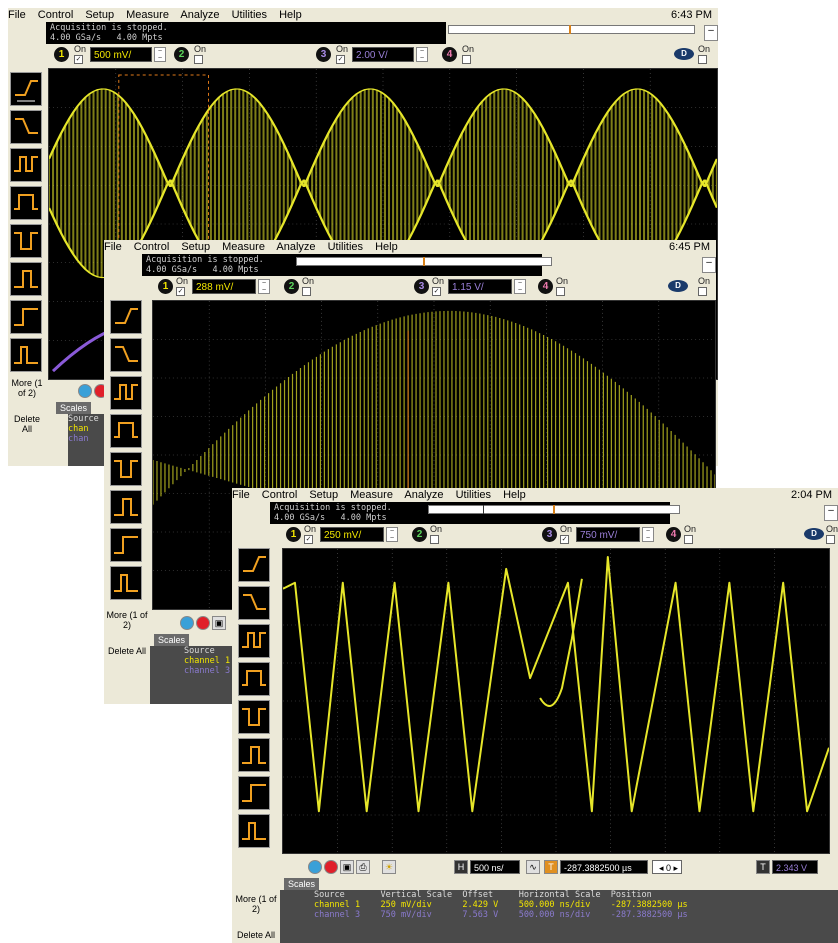 The height and width of the screenshot is (943, 838). I want to click on trigger-icon: T, so click(763, 867).